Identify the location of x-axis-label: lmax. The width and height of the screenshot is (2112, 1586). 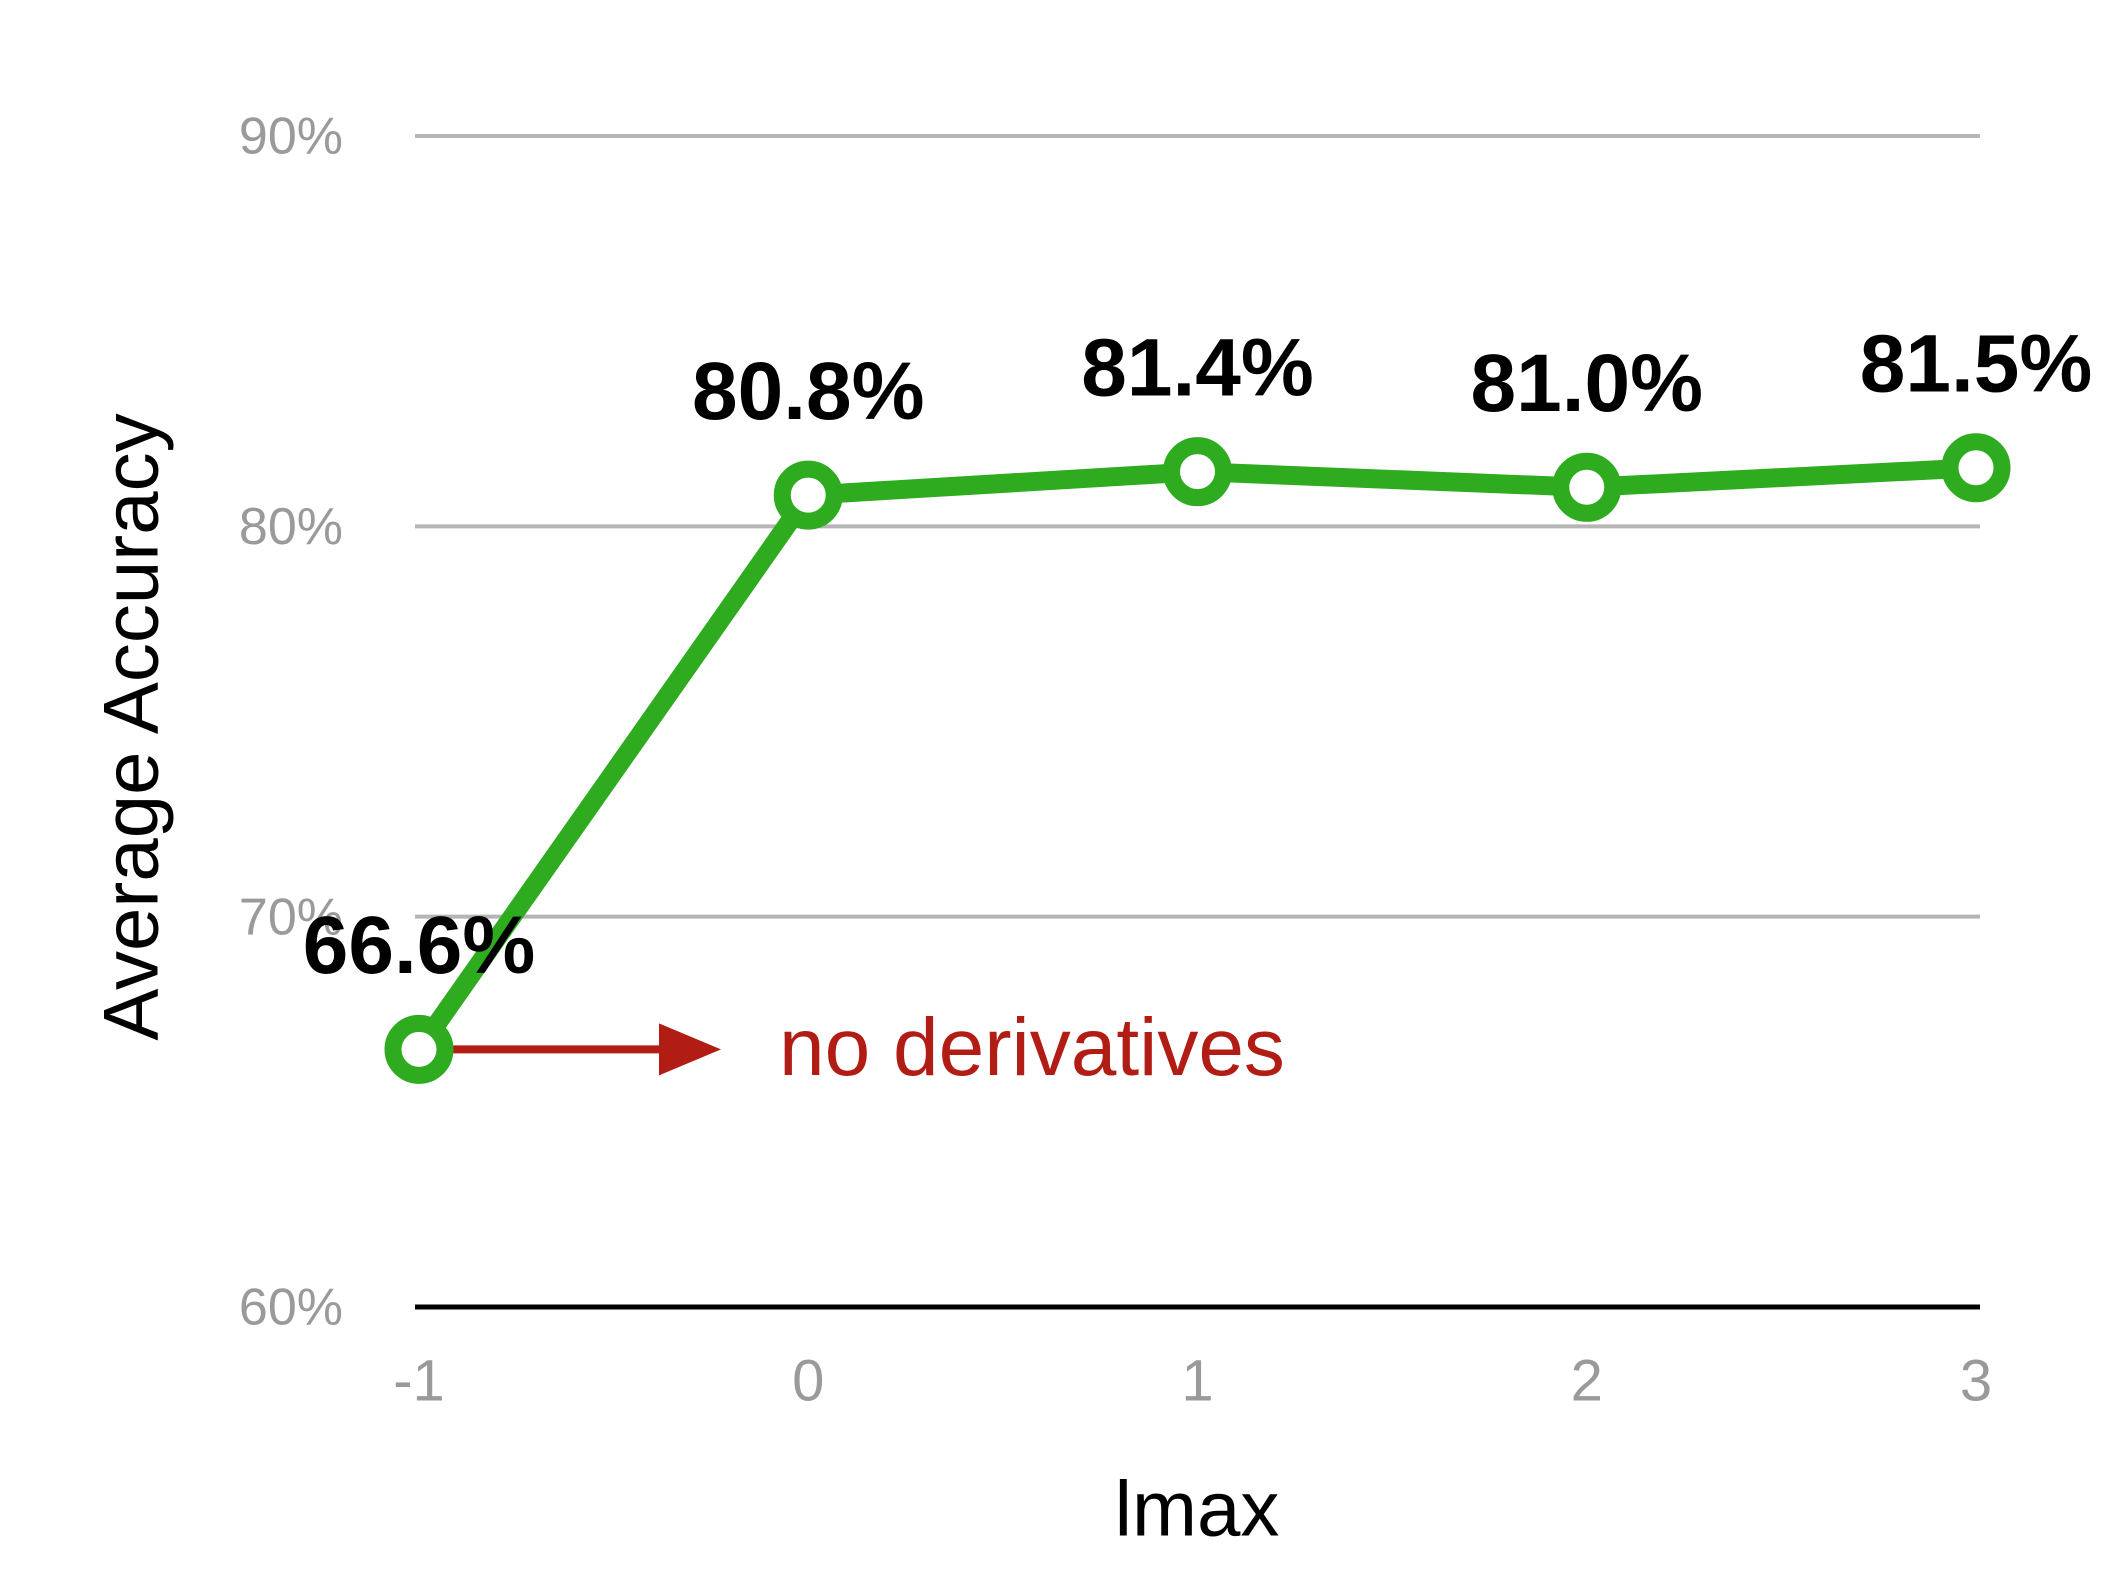
(1197, 1509).